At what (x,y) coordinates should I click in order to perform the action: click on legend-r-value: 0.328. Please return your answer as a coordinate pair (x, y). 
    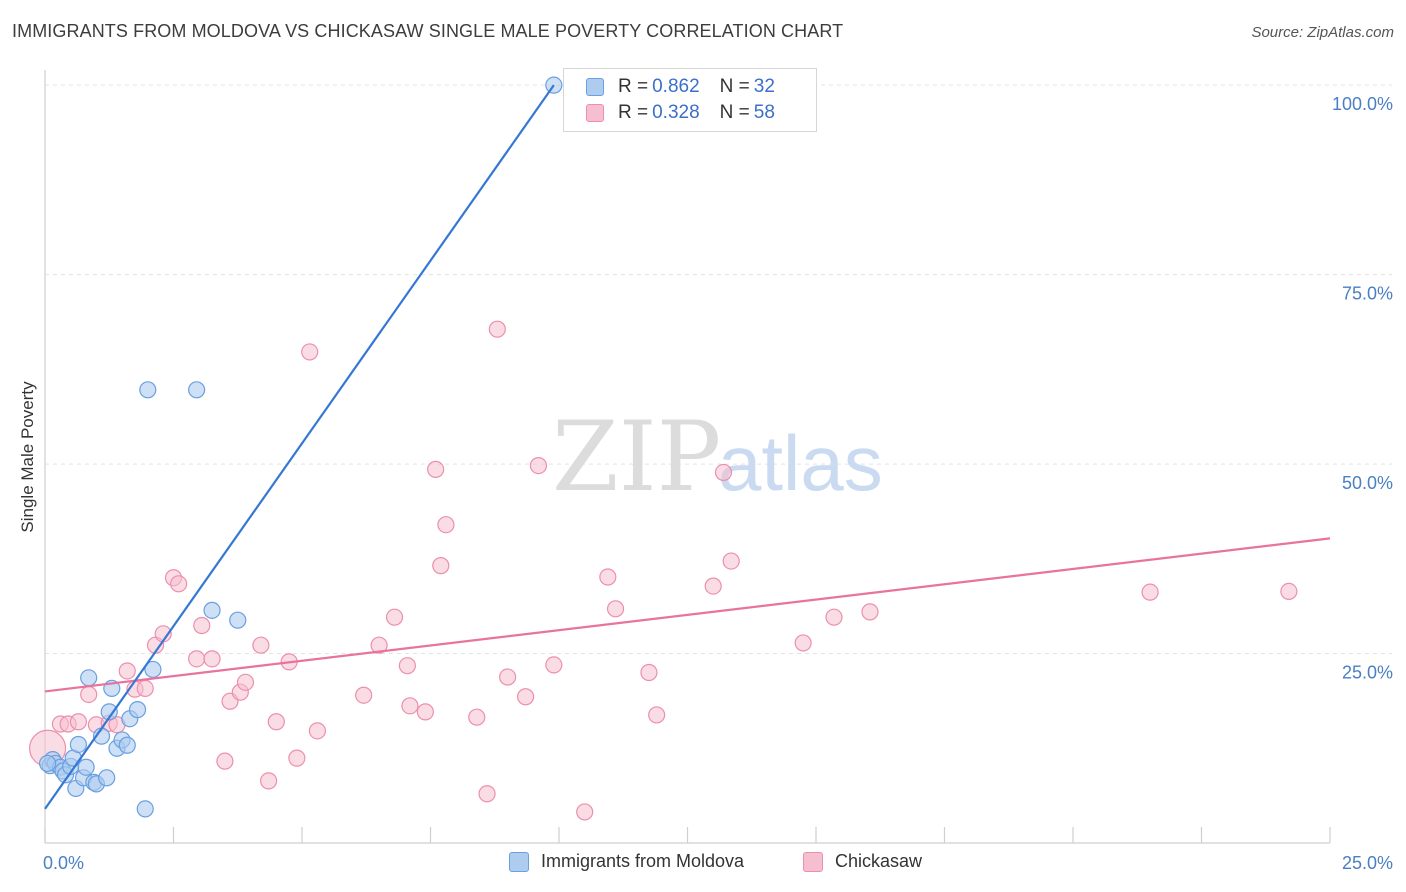
    Looking at the image, I should click on (676, 112).